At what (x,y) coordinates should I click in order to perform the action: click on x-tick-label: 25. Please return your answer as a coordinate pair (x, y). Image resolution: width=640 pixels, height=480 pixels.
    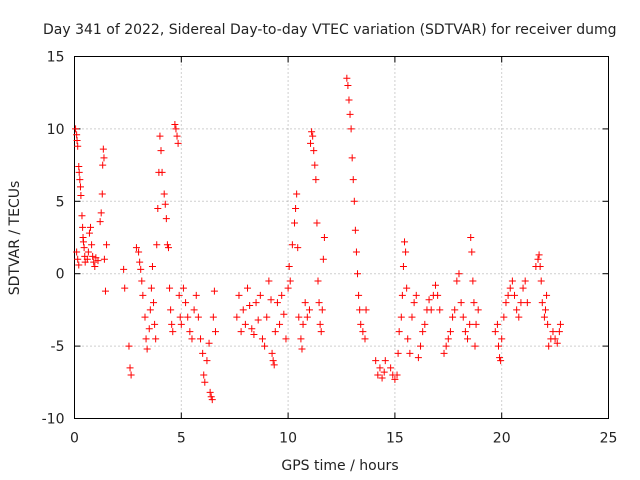
    Looking at the image, I should click on (609, 439).